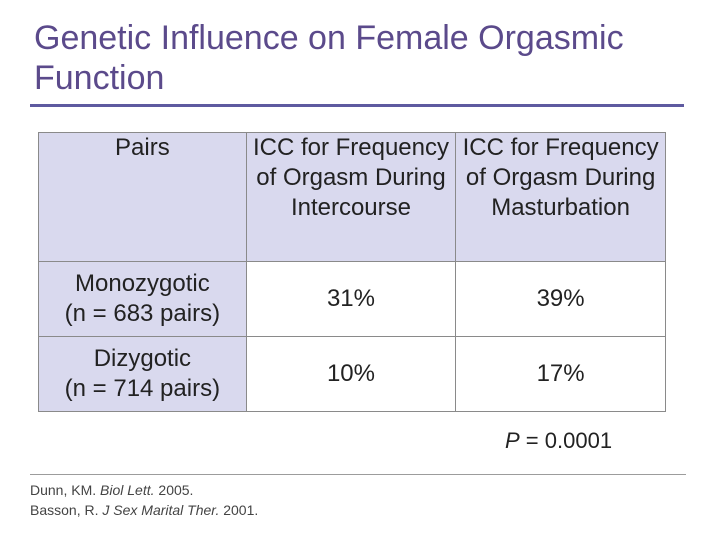 The height and width of the screenshot is (540, 720). I want to click on p-label: P, so click(512, 440).